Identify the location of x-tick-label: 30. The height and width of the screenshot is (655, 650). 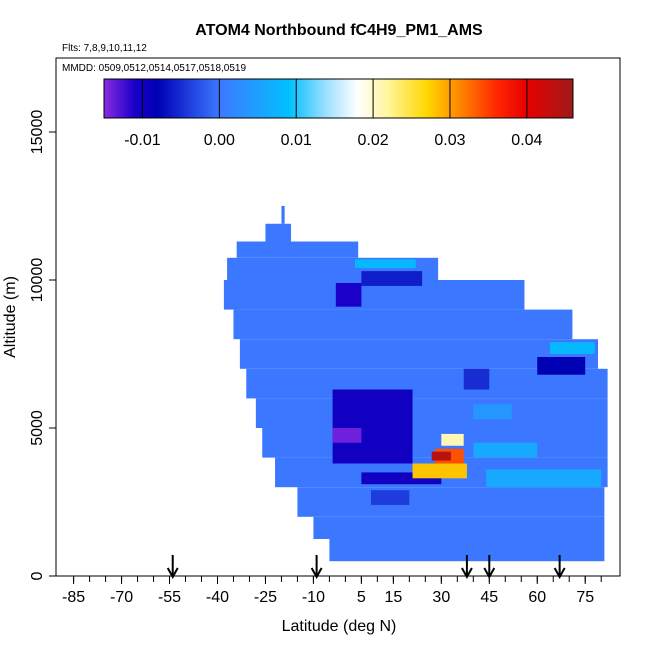
(441, 597).